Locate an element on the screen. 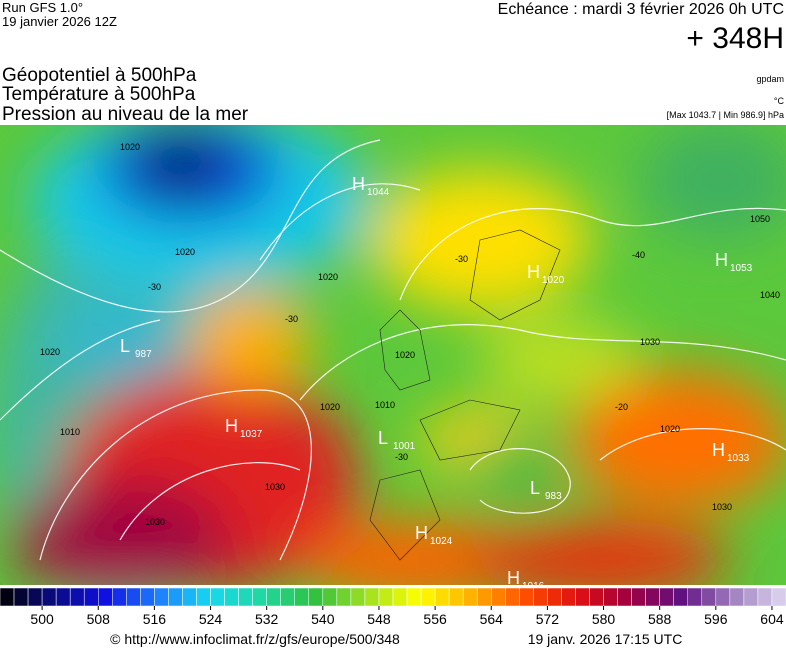 Image resolution: width=786 pixels, height=653 pixels. center-value: 1033 is located at coordinates (738, 458).